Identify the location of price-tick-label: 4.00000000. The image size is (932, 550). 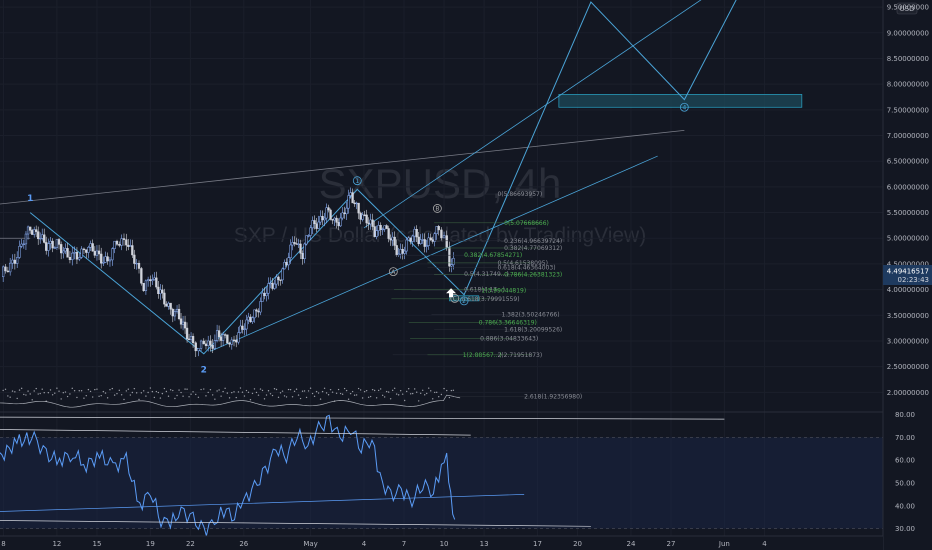
(908, 290).